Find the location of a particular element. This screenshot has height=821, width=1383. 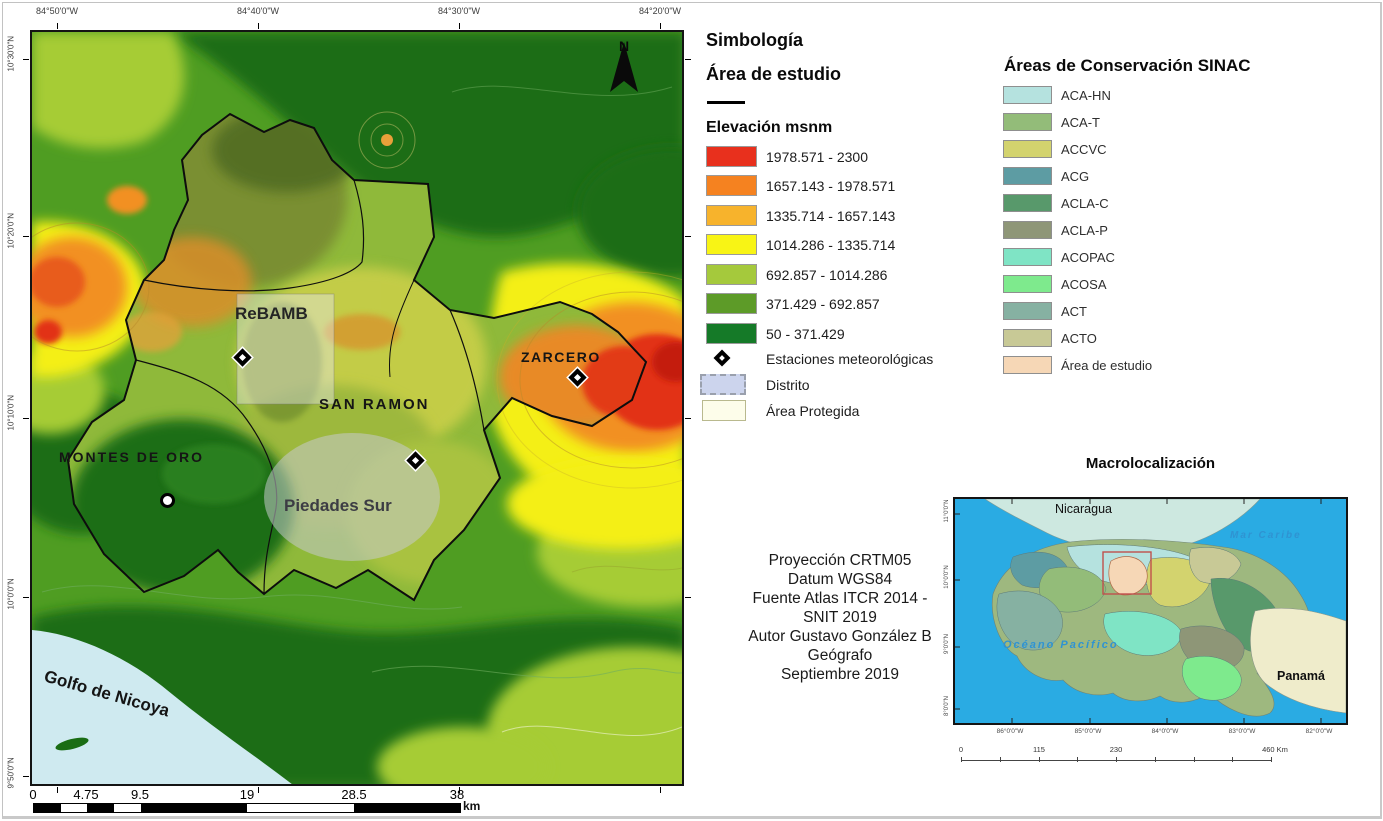

north-arrow: N is located at coordinates (624, 77).